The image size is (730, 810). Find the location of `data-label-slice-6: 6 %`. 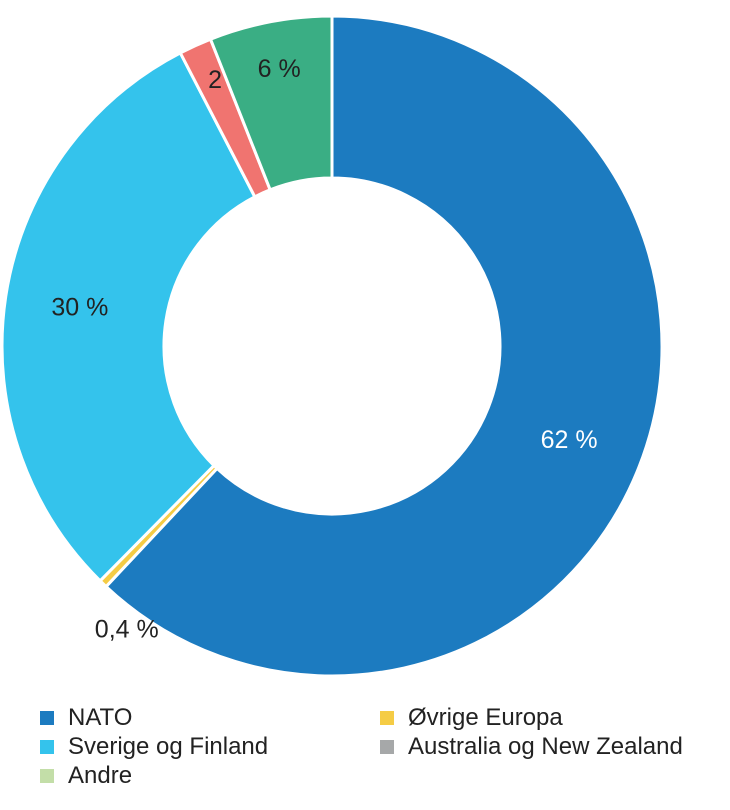

data-label-slice-6: 6 % is located at coordinates (279, 69).